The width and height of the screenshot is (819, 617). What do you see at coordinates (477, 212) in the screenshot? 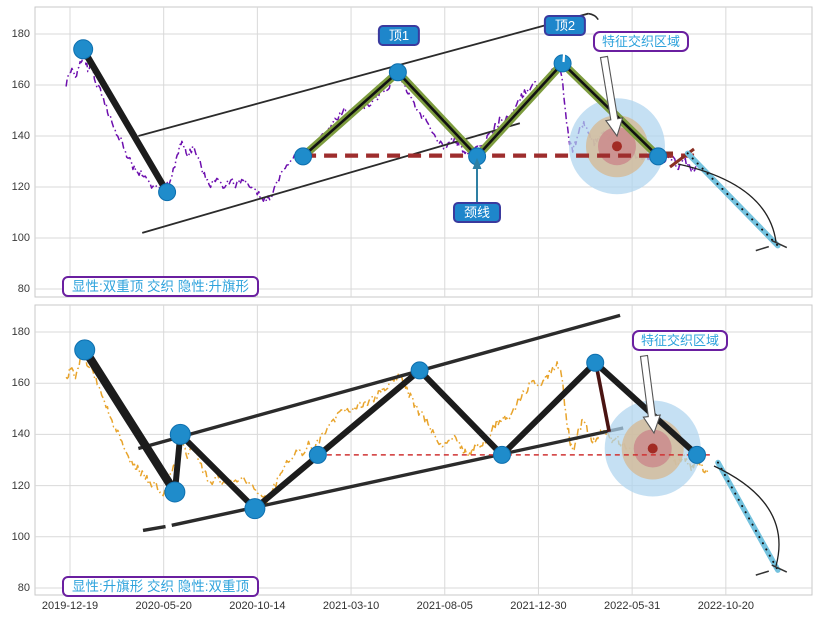
I see `neckline-label: 颈线` at bounding box center [477, 212].